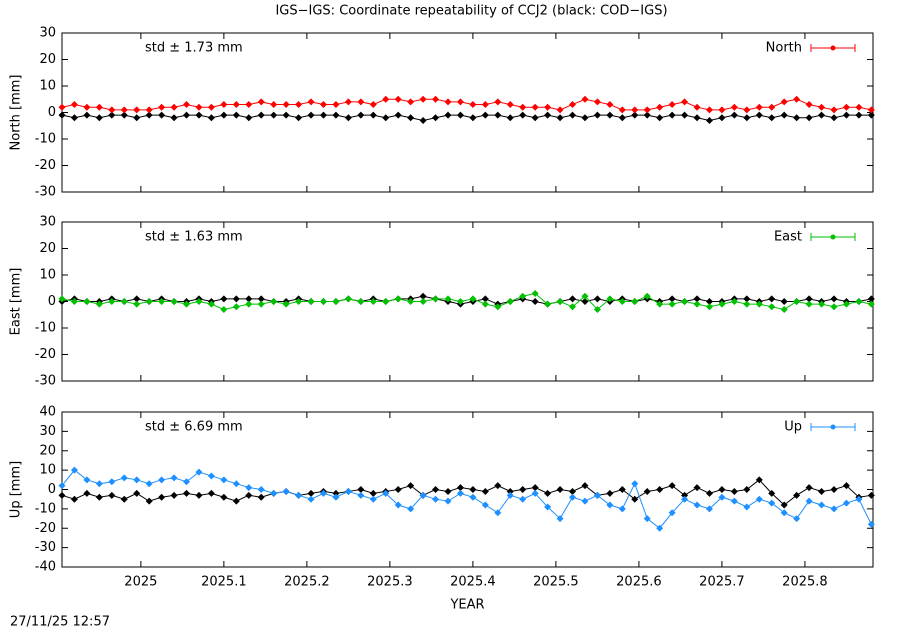  What do you see at coordinates (793, 427) in the screenshot?
I see `legend-label: Up` at bounding box center [793, 427].